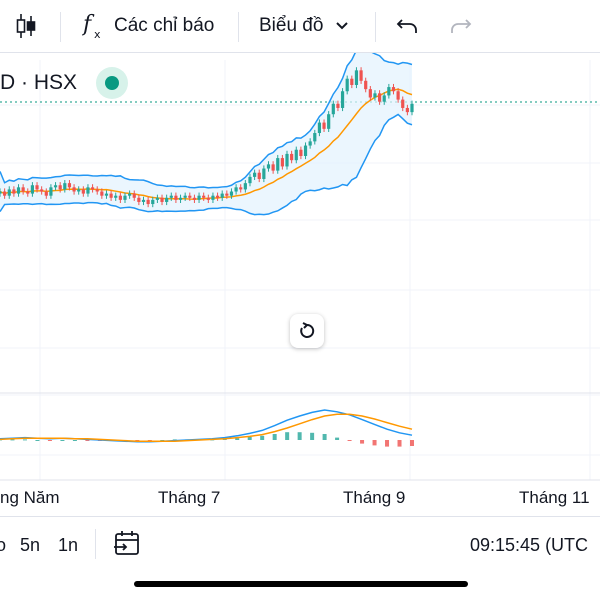 The image size is (600, 600). I want to click on market-status-indicator, so click(112, 83).